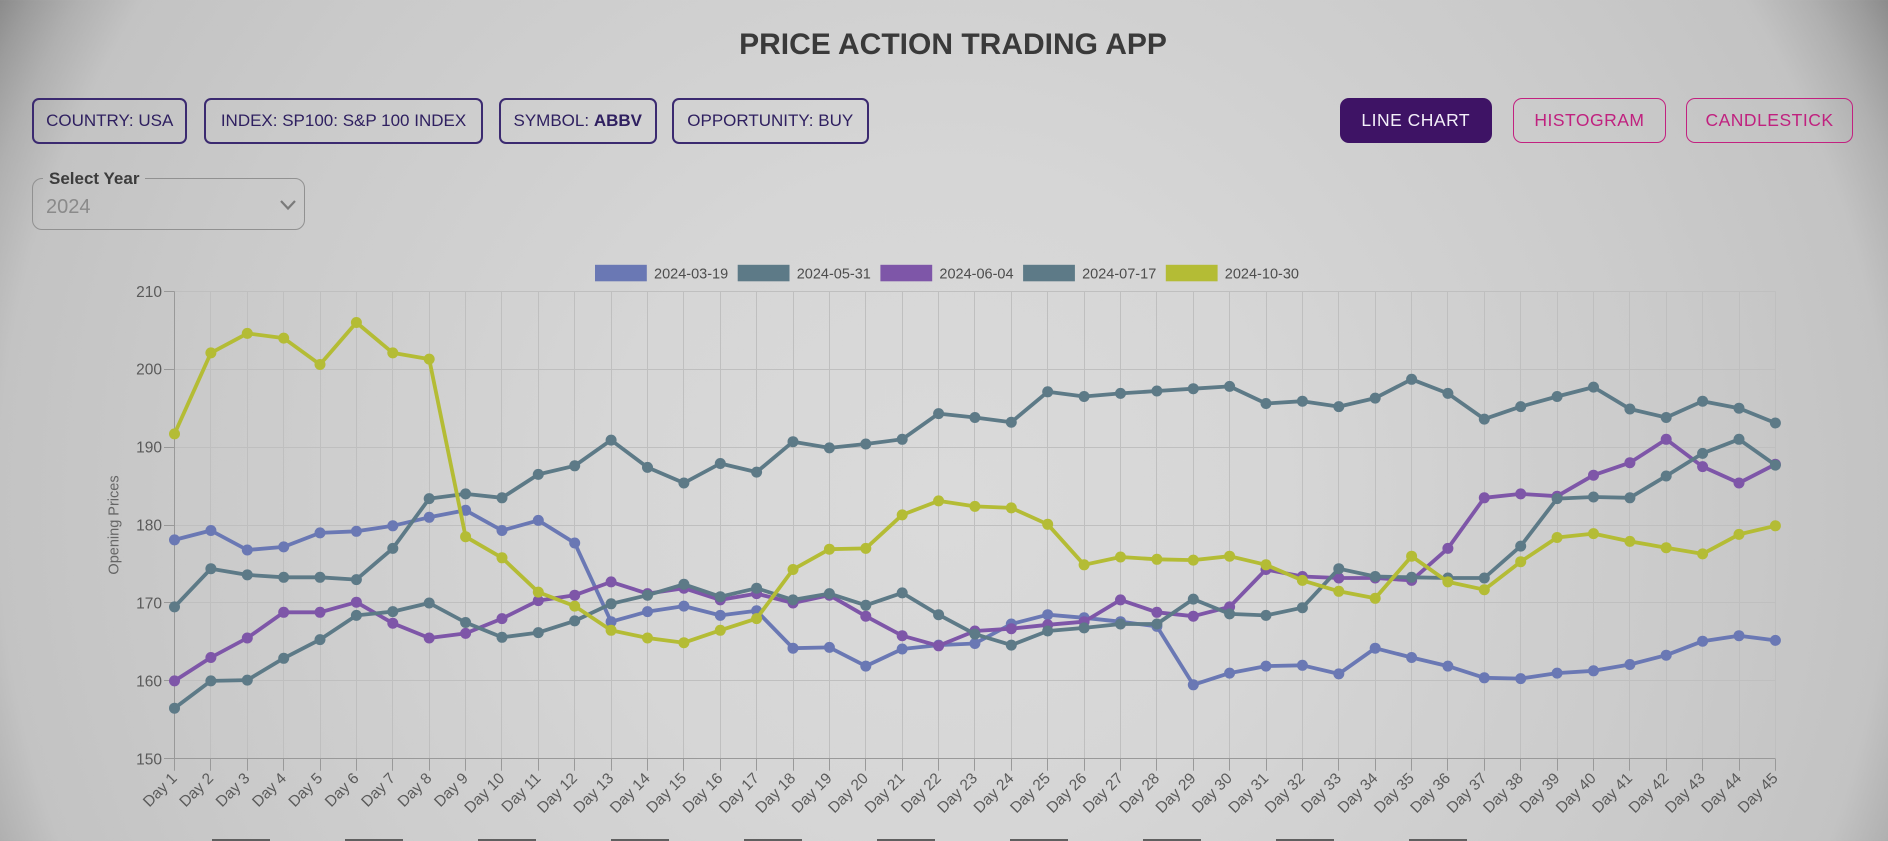  What do you see at coordinates (1576, 793) in the screenshot?
I see `svg-text: Day 40` at bounding box center [1576, 793].